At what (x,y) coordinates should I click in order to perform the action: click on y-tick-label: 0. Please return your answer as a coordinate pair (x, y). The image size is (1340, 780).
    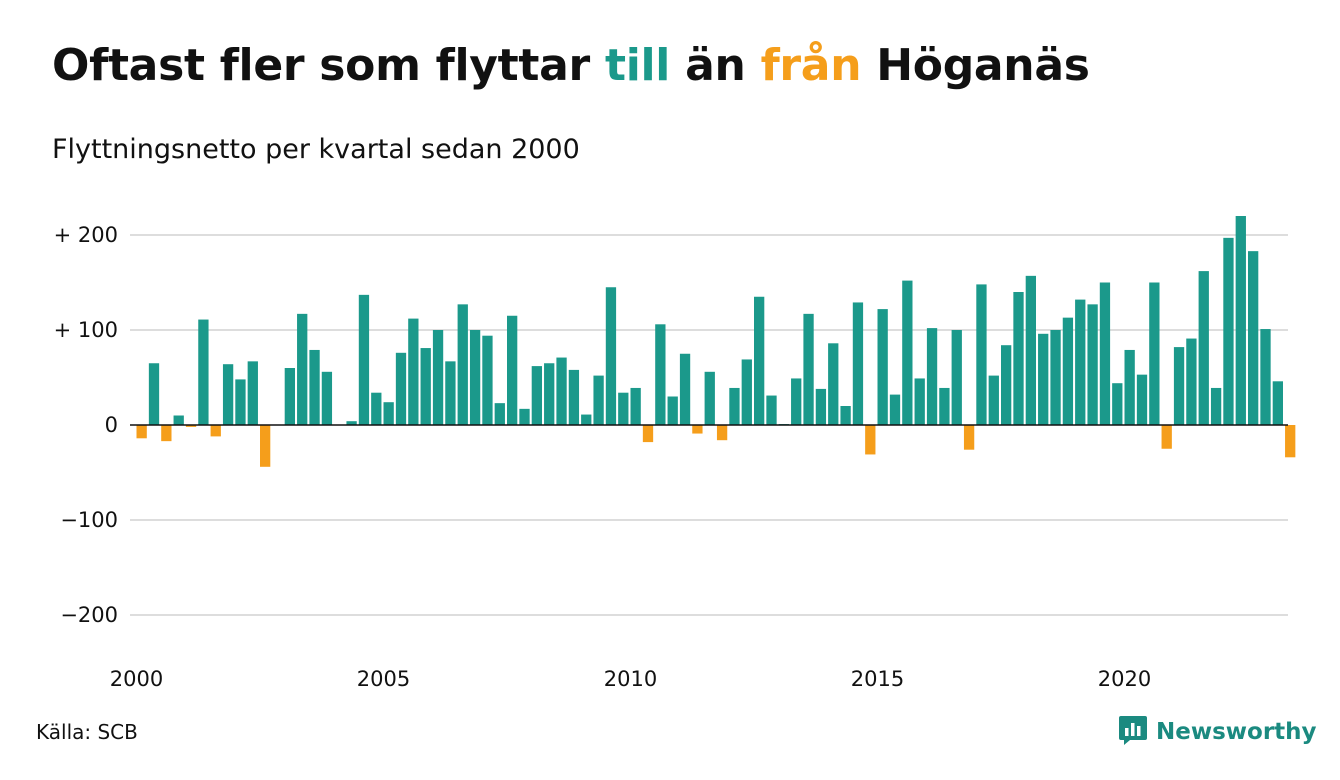
    Looking at the image, I should click on (111, 425).